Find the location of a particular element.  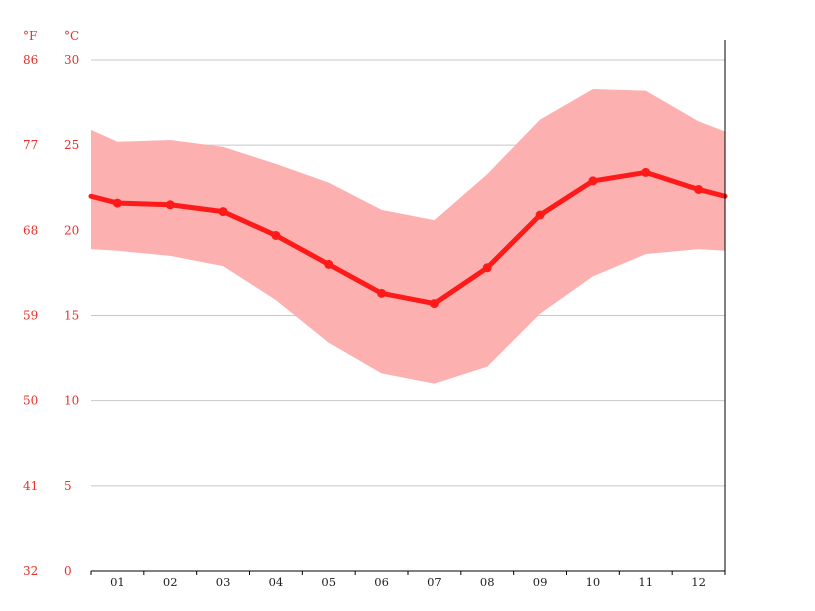

y-tick-celsius-15: 15 is located at coordinates (71, 316).